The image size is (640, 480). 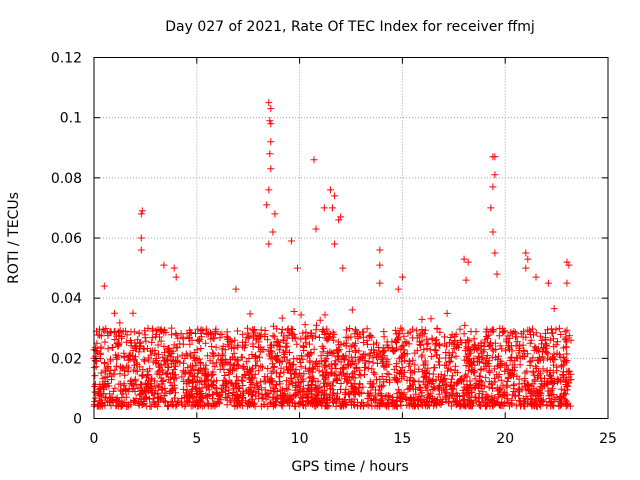 I want to click on x-tick-label: 25, so click(x=608, y=439).